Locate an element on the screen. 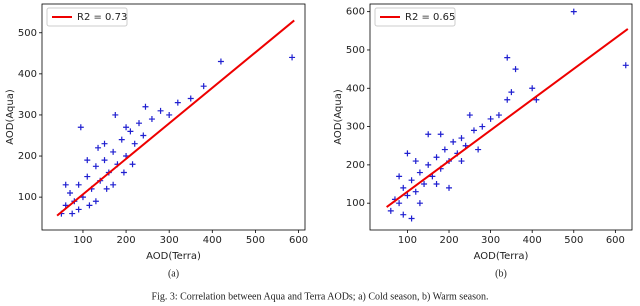  x-axis-label: AOD(Terra) is located at coordinates (501, 256).